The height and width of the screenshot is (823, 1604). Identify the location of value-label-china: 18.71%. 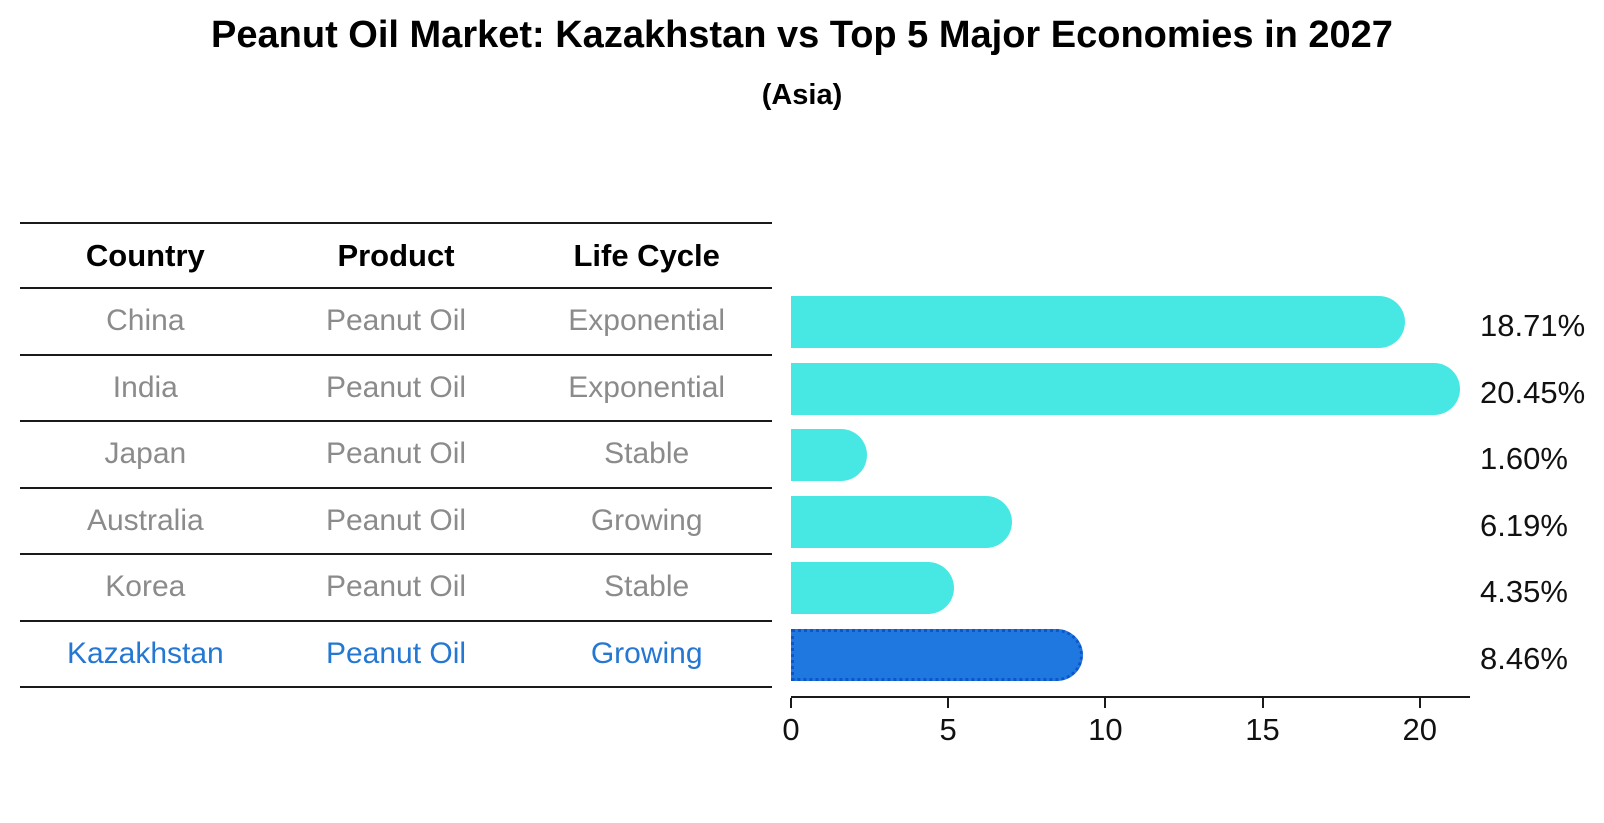
(1533, 325).